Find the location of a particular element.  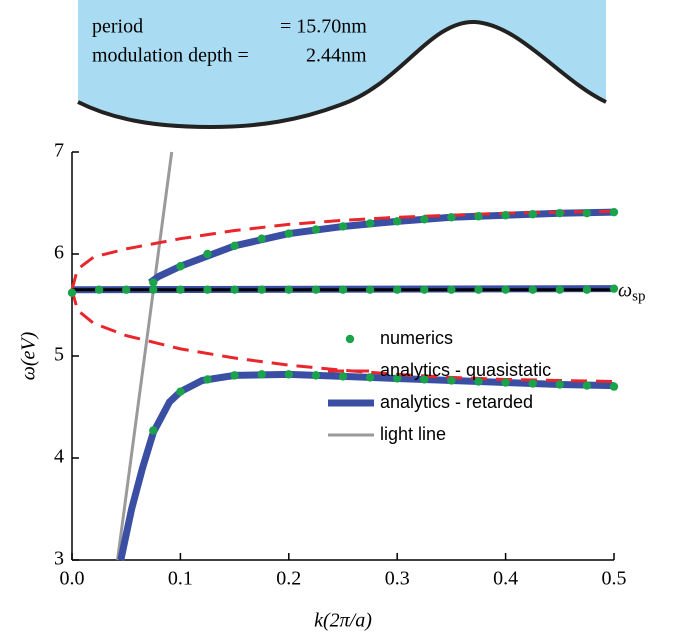

y-tick-label: 3 is located at coordinates (59, 559).